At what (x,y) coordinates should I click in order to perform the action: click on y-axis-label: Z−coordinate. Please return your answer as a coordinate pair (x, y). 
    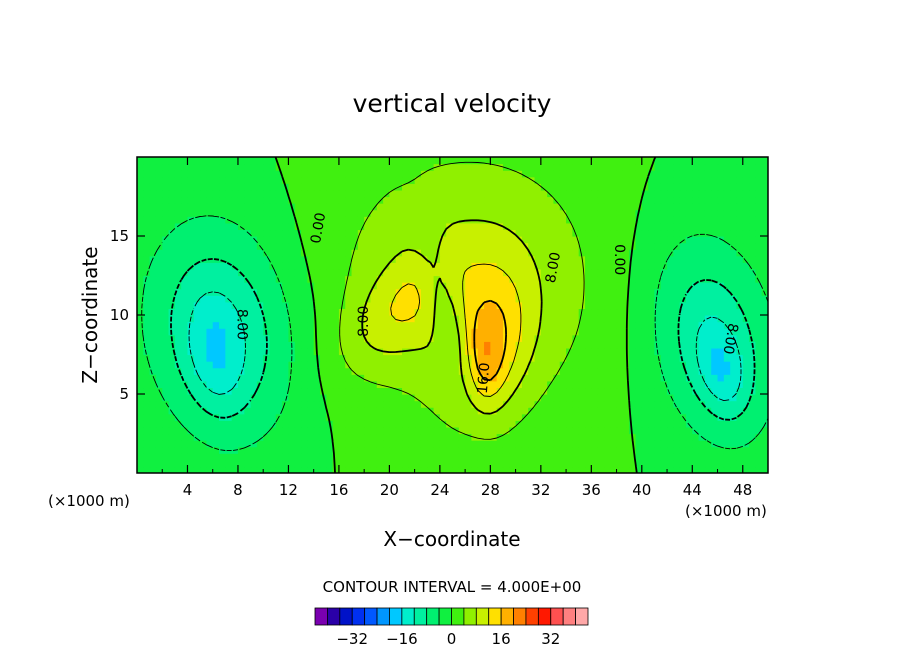
    Looking at the image, I should click on (90, 314).